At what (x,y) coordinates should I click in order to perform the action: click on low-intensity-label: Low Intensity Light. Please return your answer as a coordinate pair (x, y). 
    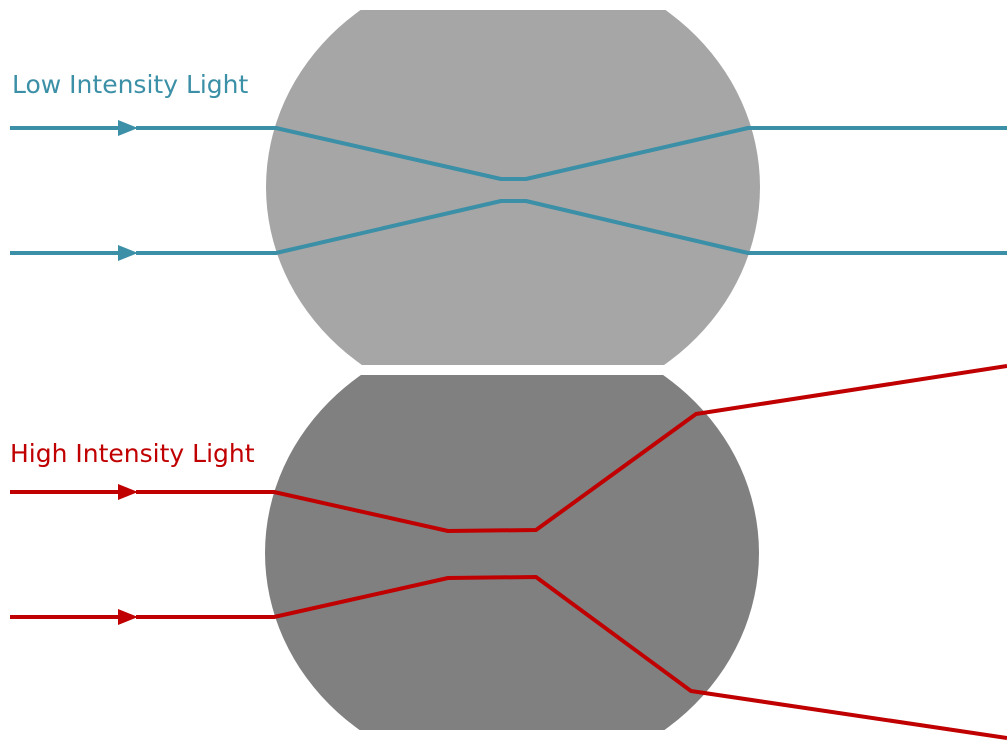
    Looking at the image, I should click on (130, 84).